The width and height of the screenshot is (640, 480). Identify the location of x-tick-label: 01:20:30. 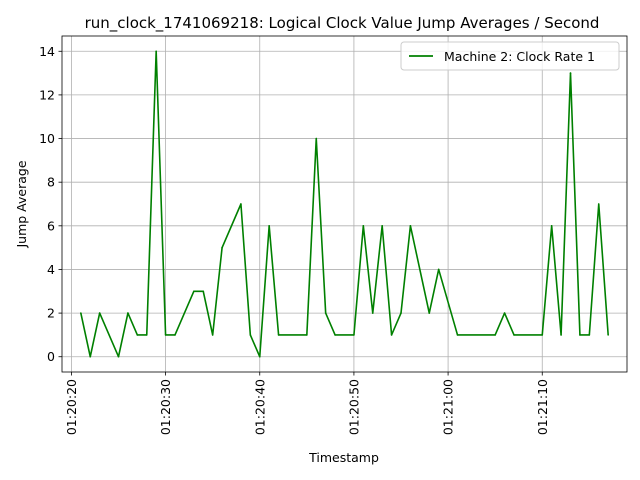
(165, 407).